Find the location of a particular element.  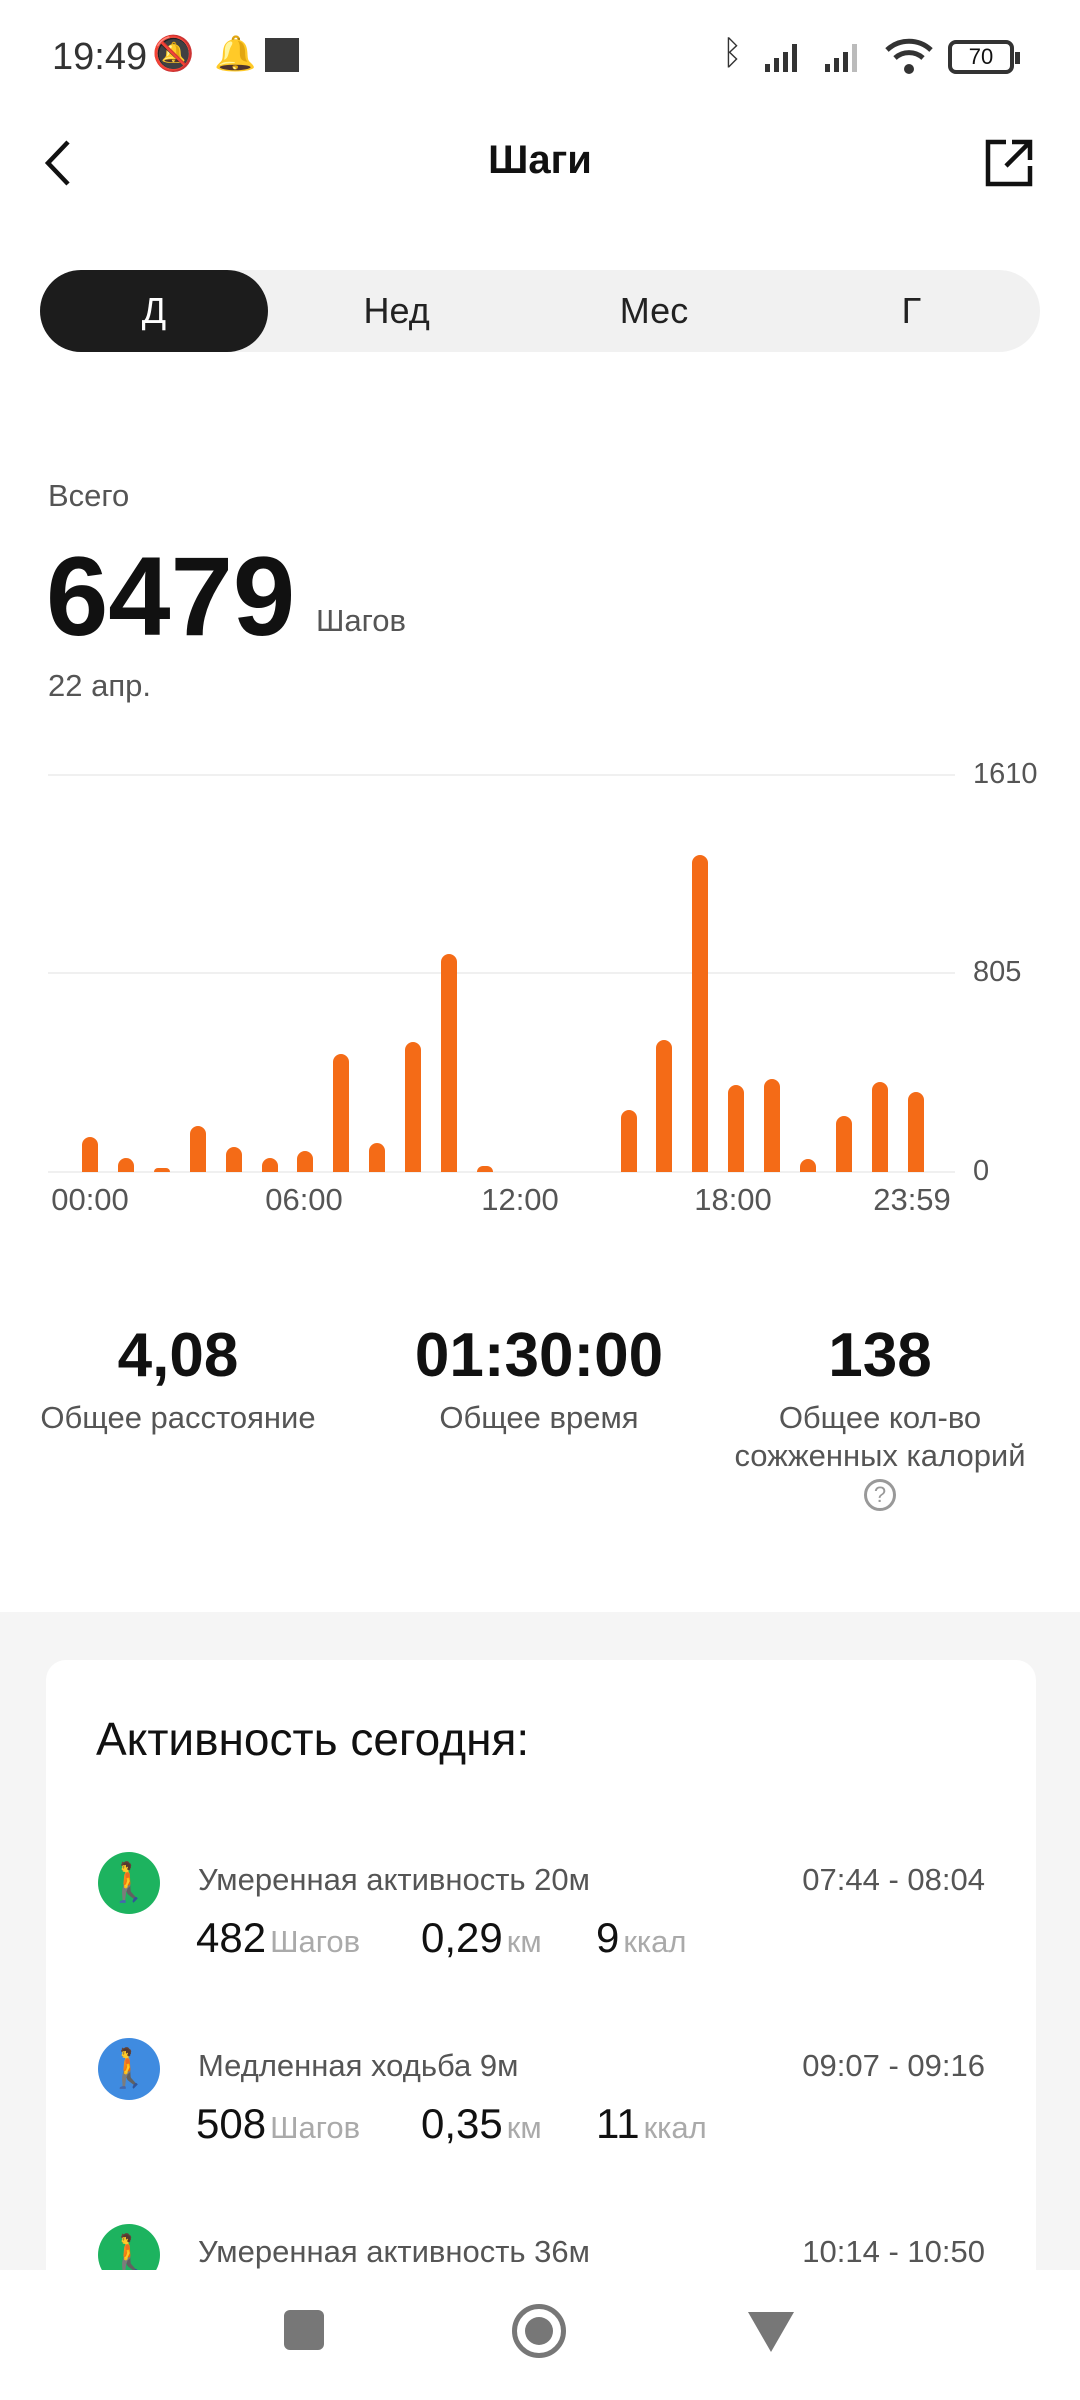

kcal-value: 9 is located at coordinates (608, 1937).